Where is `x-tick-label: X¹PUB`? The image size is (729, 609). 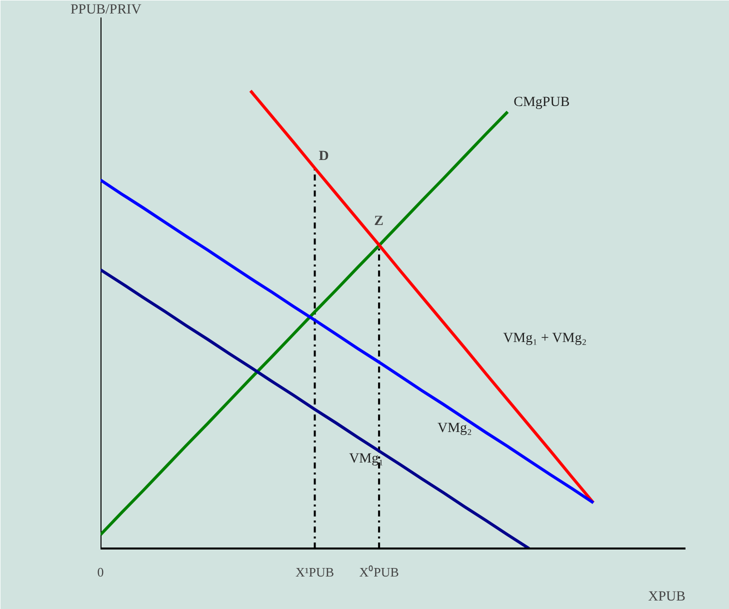
x-tick-label: X¹PUB is located at coordinates (315, 572).